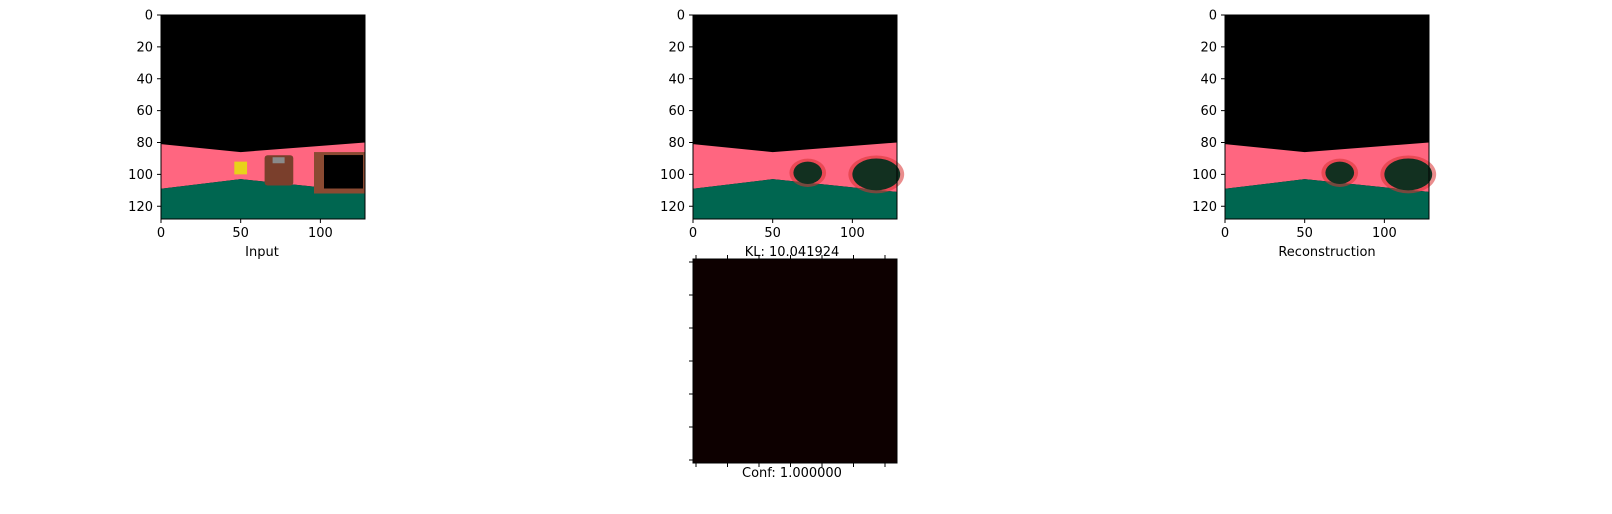 The height and width of the screenshot is (514, 1612). Describe the element at coordinates (1208, 143) in the screenshot. I see `reconstruction-ytick-label: 80` at that location.